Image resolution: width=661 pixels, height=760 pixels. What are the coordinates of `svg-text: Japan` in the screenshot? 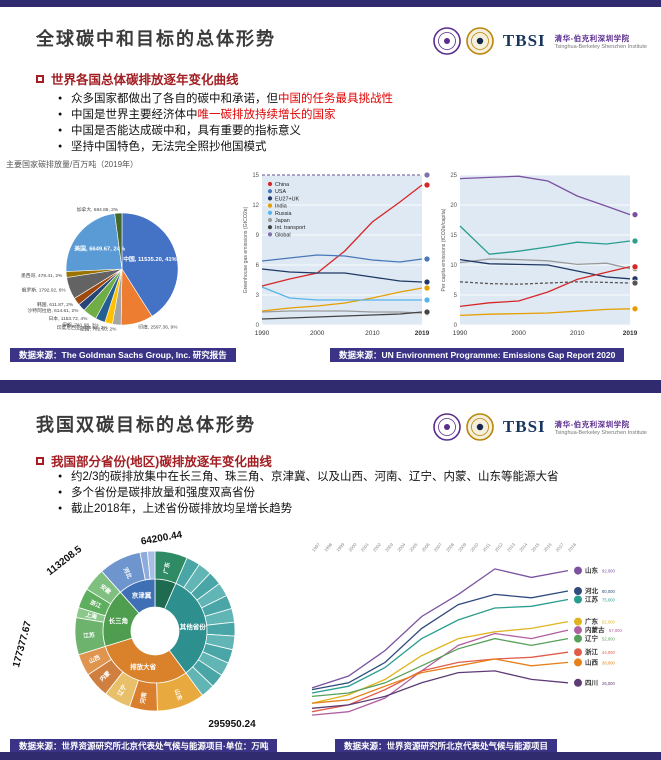 It's located at (282, 221).